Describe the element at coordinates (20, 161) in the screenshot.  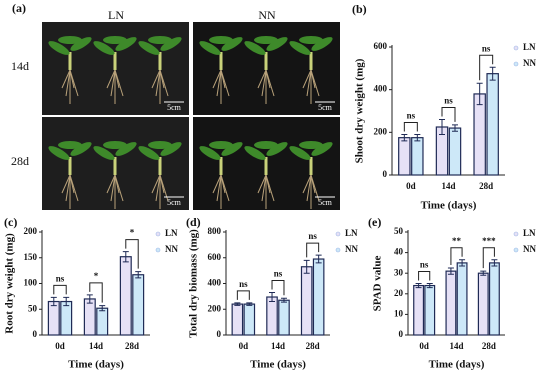
I see `row-label: 28d` at that location.